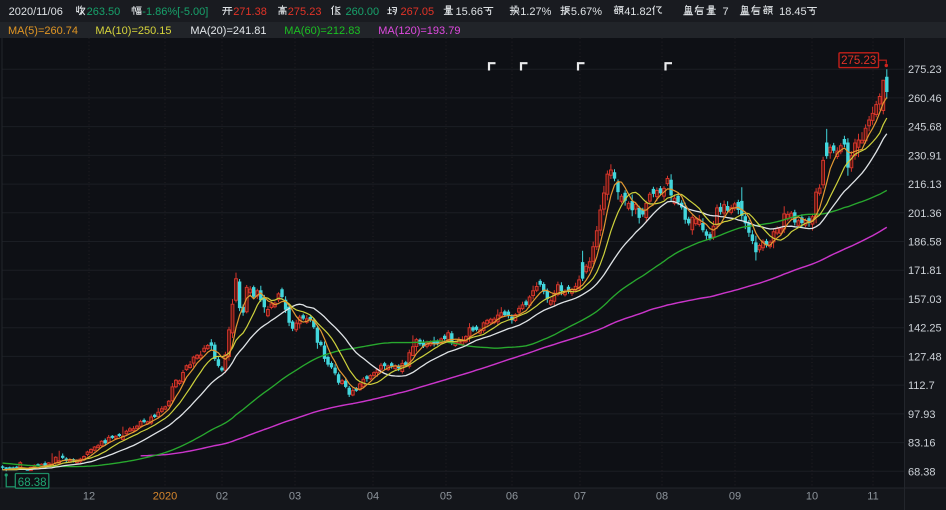  I want to click on svg-text: 7, so click(726, 12).